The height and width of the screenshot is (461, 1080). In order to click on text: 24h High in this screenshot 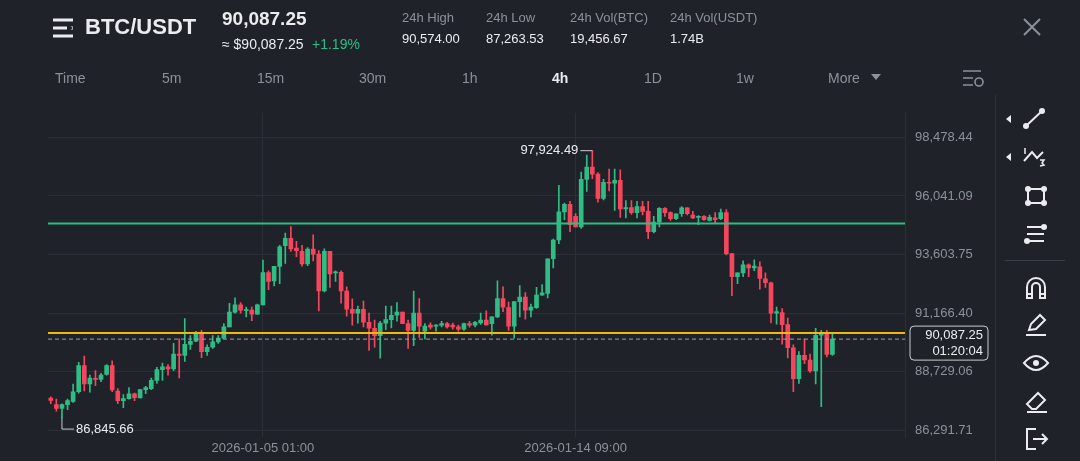, I will do `click(428, 17)`.